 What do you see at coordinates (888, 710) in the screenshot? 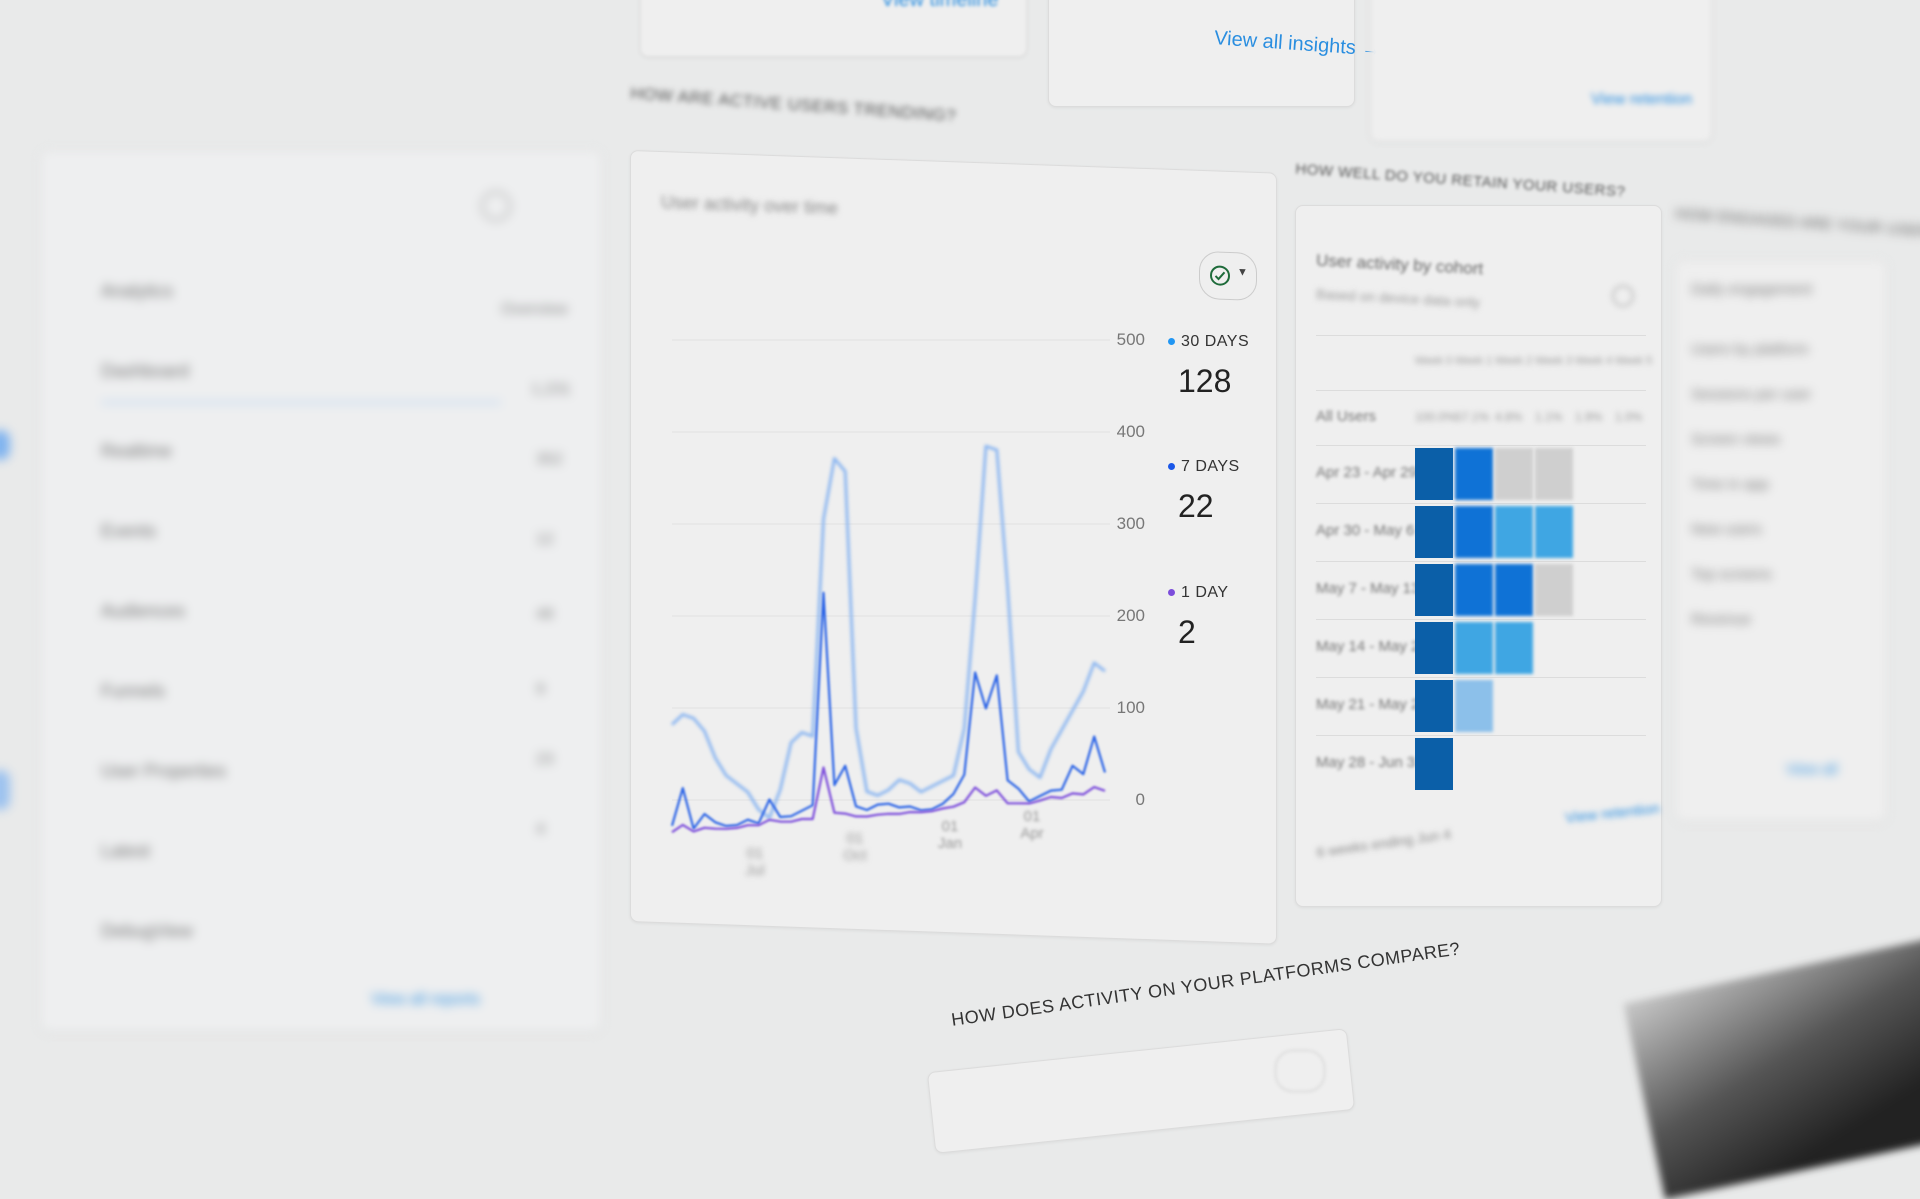
I see `series-line-7-days` at bounding box center [888, 710].